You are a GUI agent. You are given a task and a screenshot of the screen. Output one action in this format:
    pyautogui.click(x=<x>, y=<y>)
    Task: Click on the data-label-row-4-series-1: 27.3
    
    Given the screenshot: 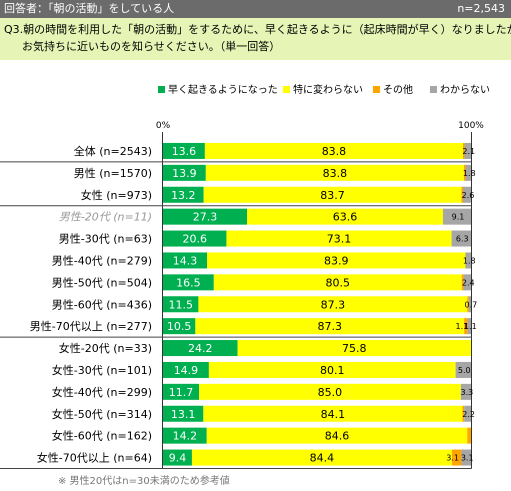 What is the action you would take?
    pyautogui.click(x=205, y=217)
    